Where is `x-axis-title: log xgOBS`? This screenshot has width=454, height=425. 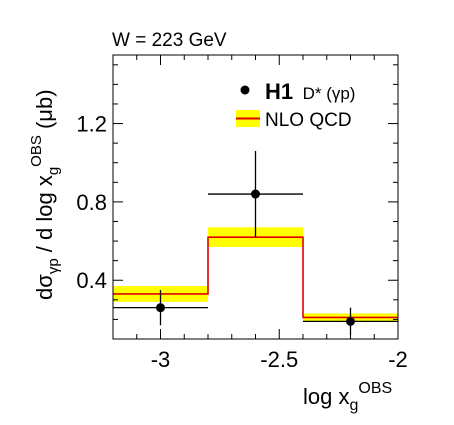
x-axis-title: log xgOBS is located at coordinates (347, 397).